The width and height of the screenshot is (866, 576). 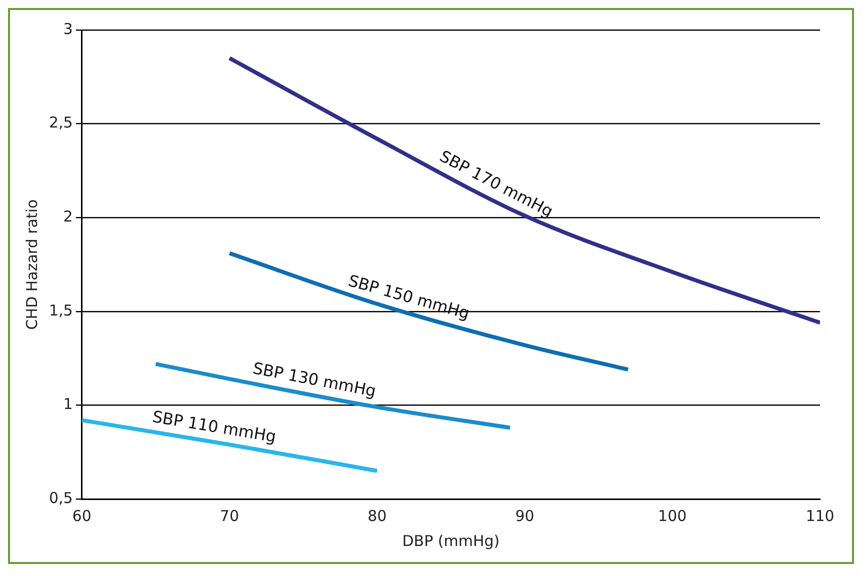 What do you see at coordinates (68, 216) in the screenshot?
I see `y-tick-label: 2` at bounding box center [68, 216].